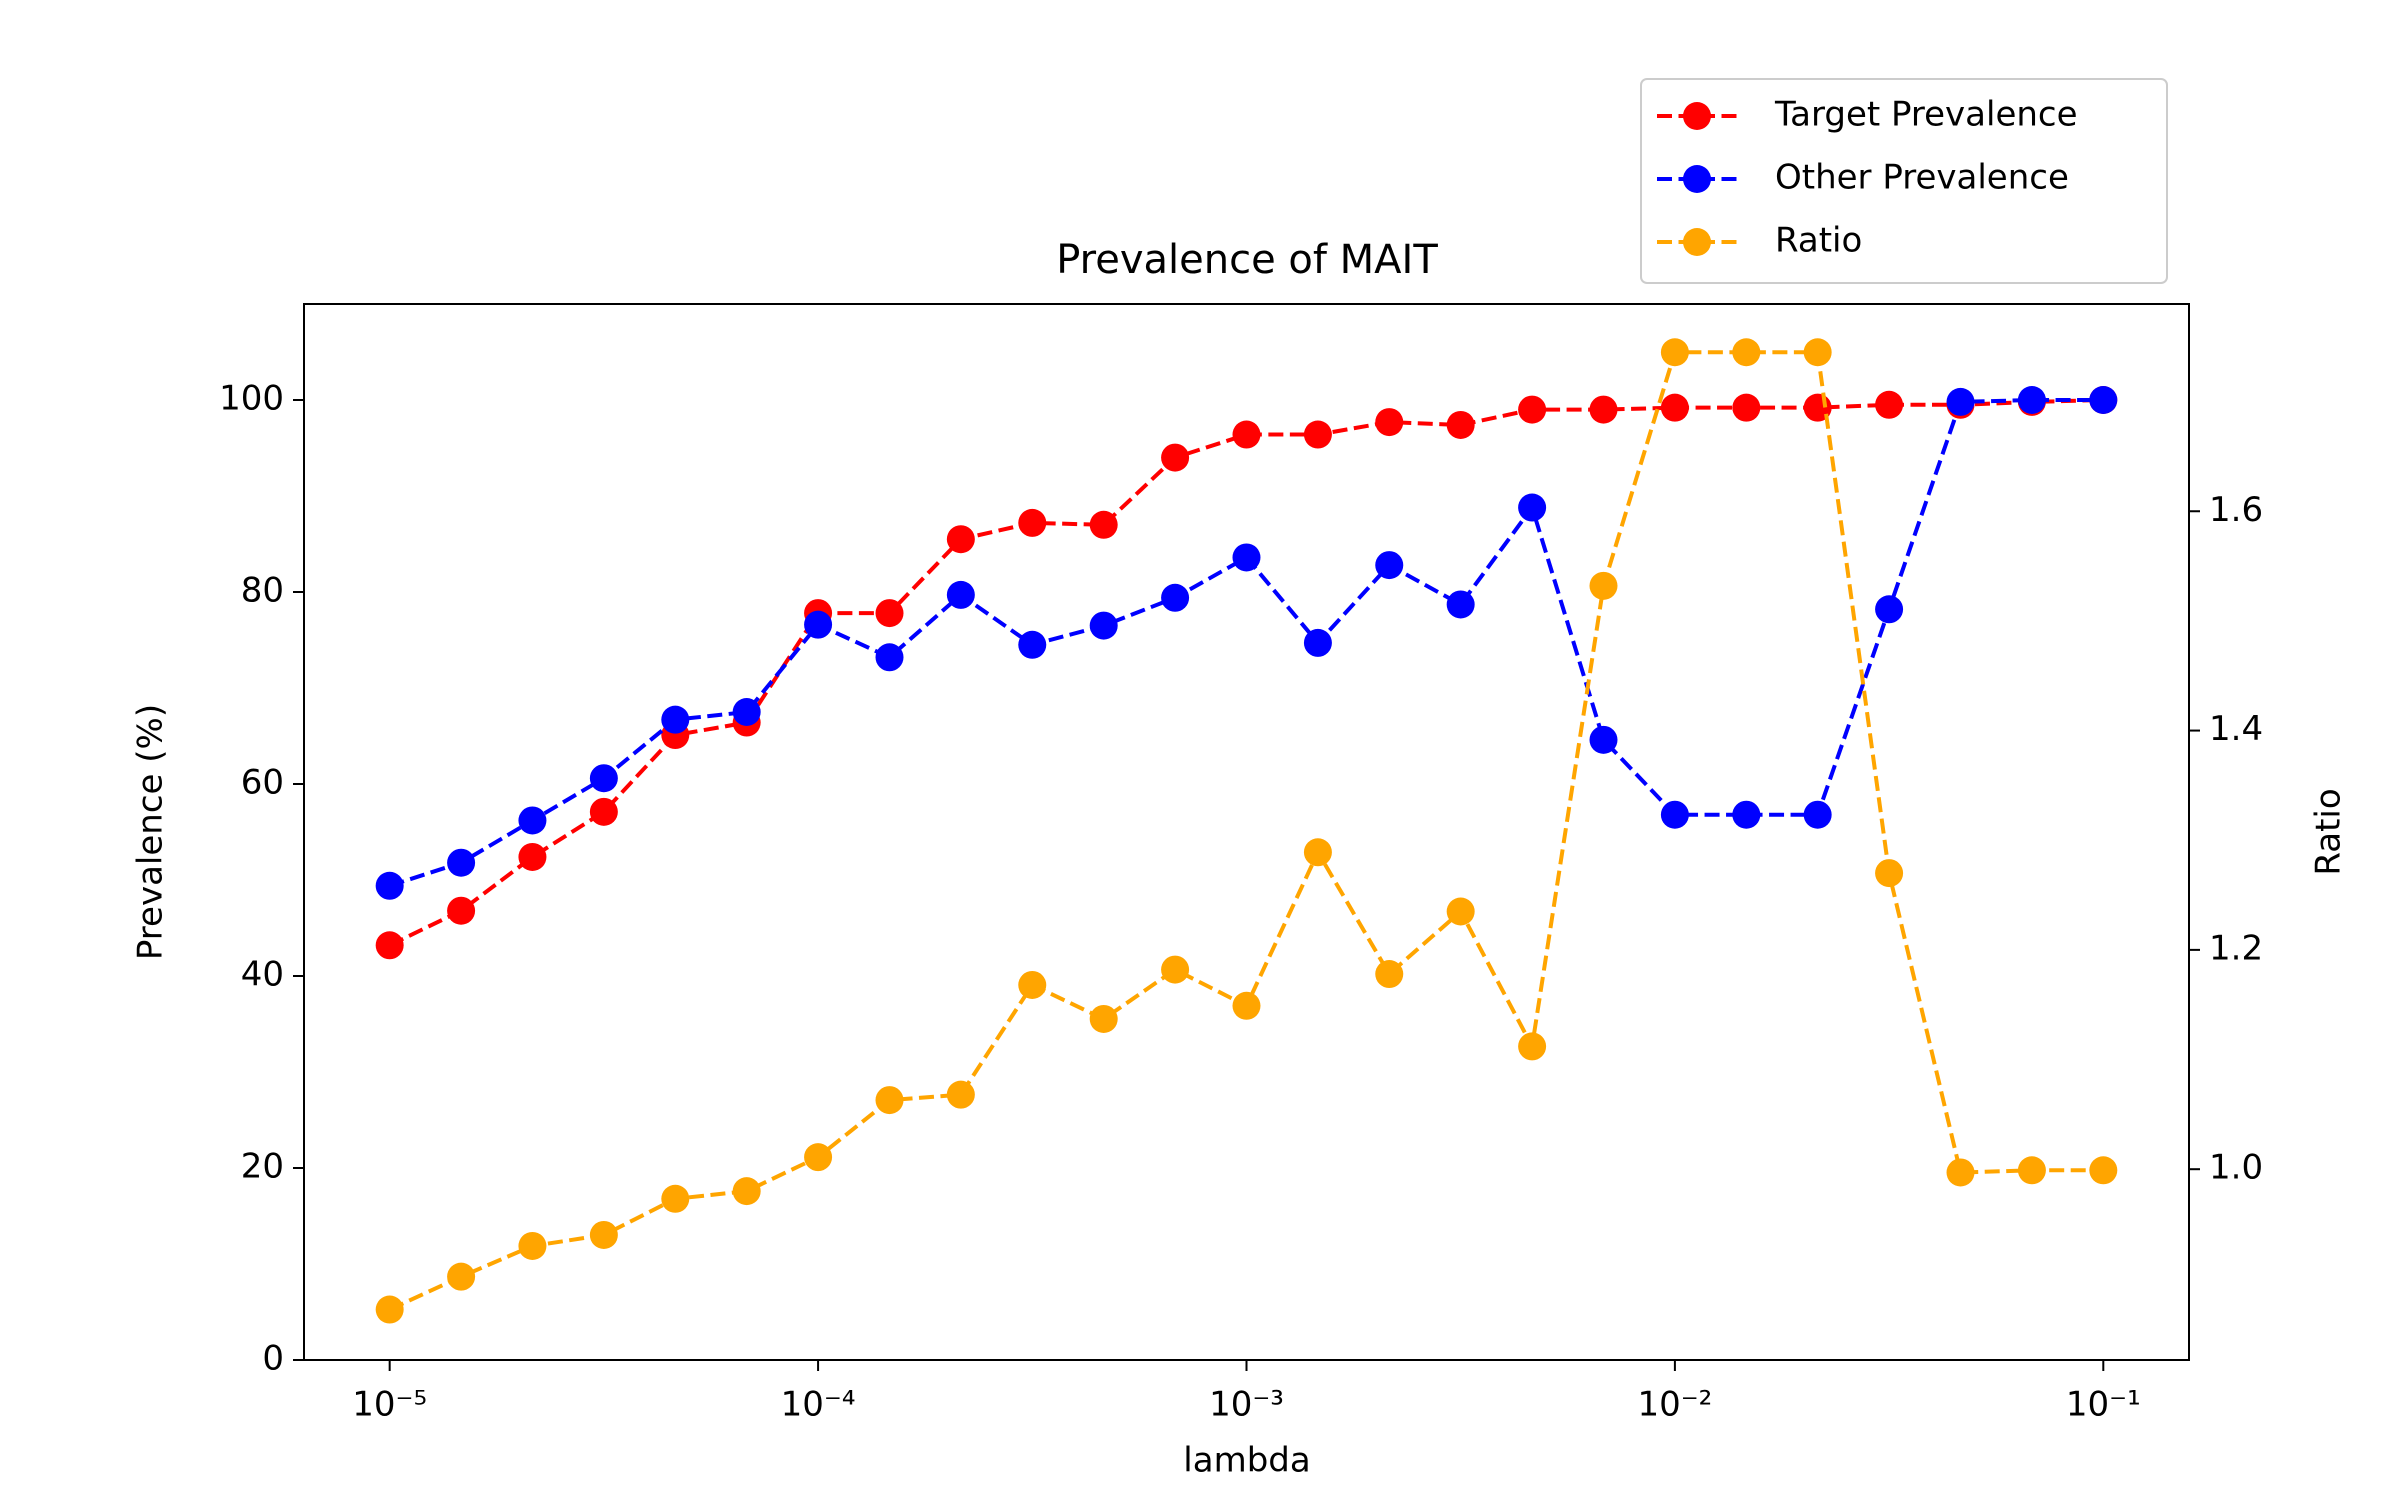  What do you see at coordinates (1922, 178) in the screenshot?
I see `legend-label: Other Prevalence` at bounding box center [1922, 178].